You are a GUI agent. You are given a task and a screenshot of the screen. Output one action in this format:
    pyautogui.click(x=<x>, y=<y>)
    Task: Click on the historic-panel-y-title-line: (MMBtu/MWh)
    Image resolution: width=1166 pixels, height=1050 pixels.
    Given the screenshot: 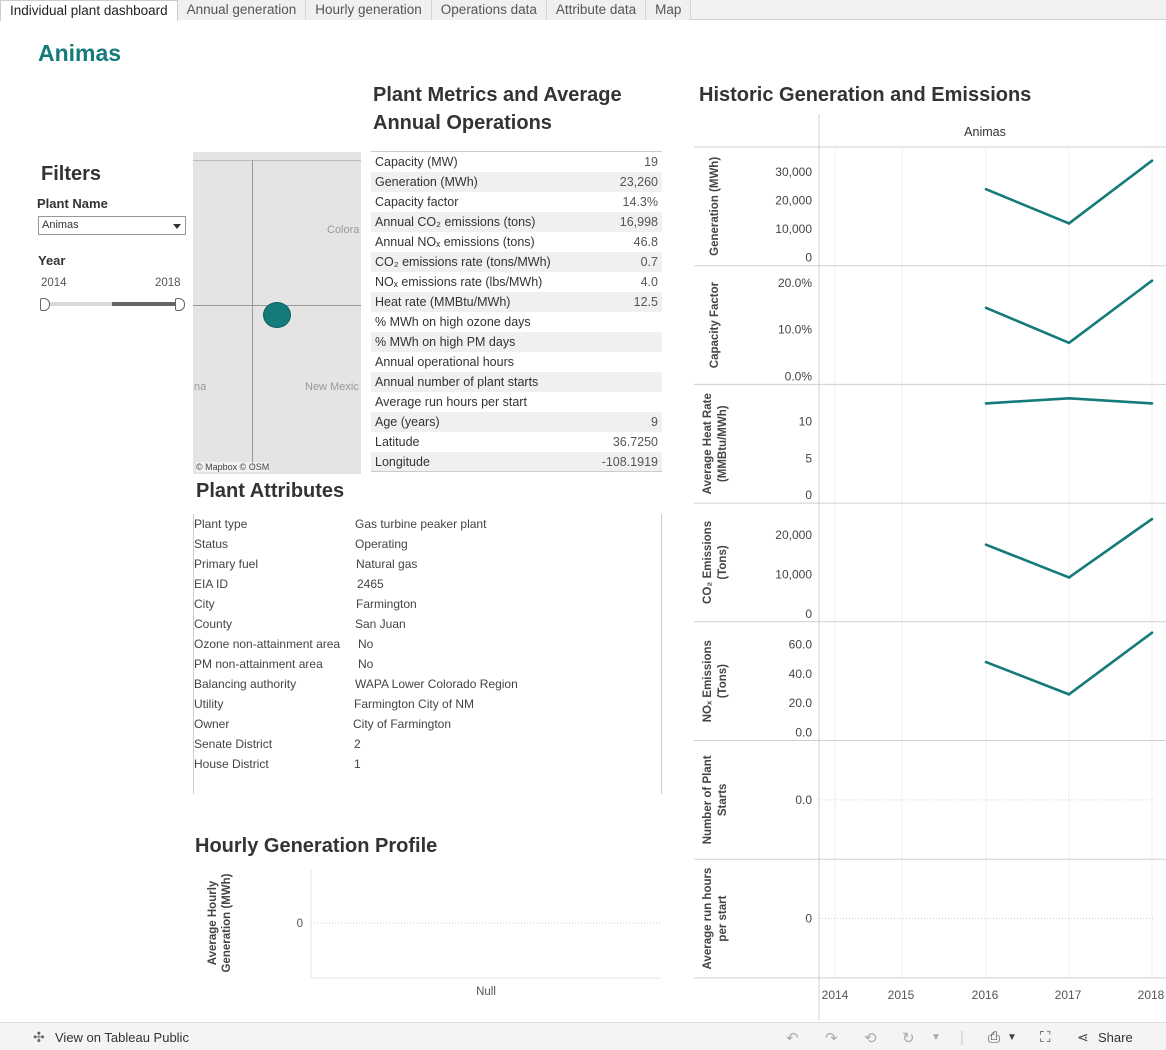 What is the action you would take?
    pyautogui.click(x=723, y=443)
    